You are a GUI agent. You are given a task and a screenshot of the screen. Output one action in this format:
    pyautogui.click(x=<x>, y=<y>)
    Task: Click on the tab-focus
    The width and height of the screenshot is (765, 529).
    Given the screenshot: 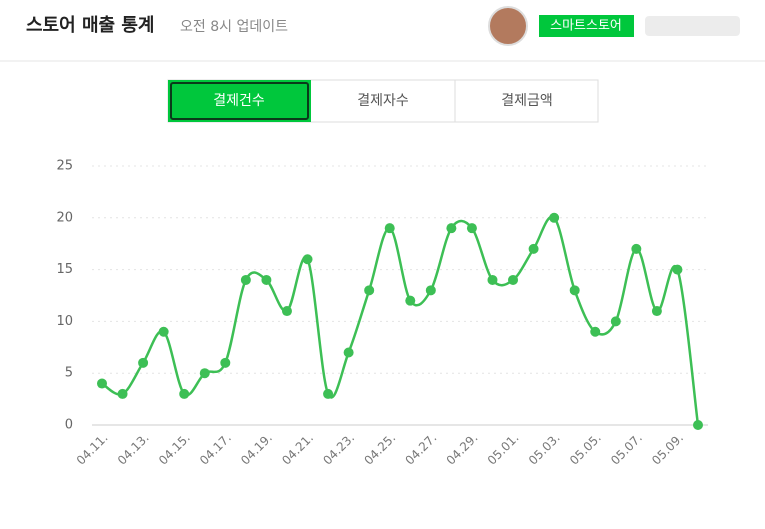 What is the action you would take?
    pyautogui.click(x=239, y=101)
    